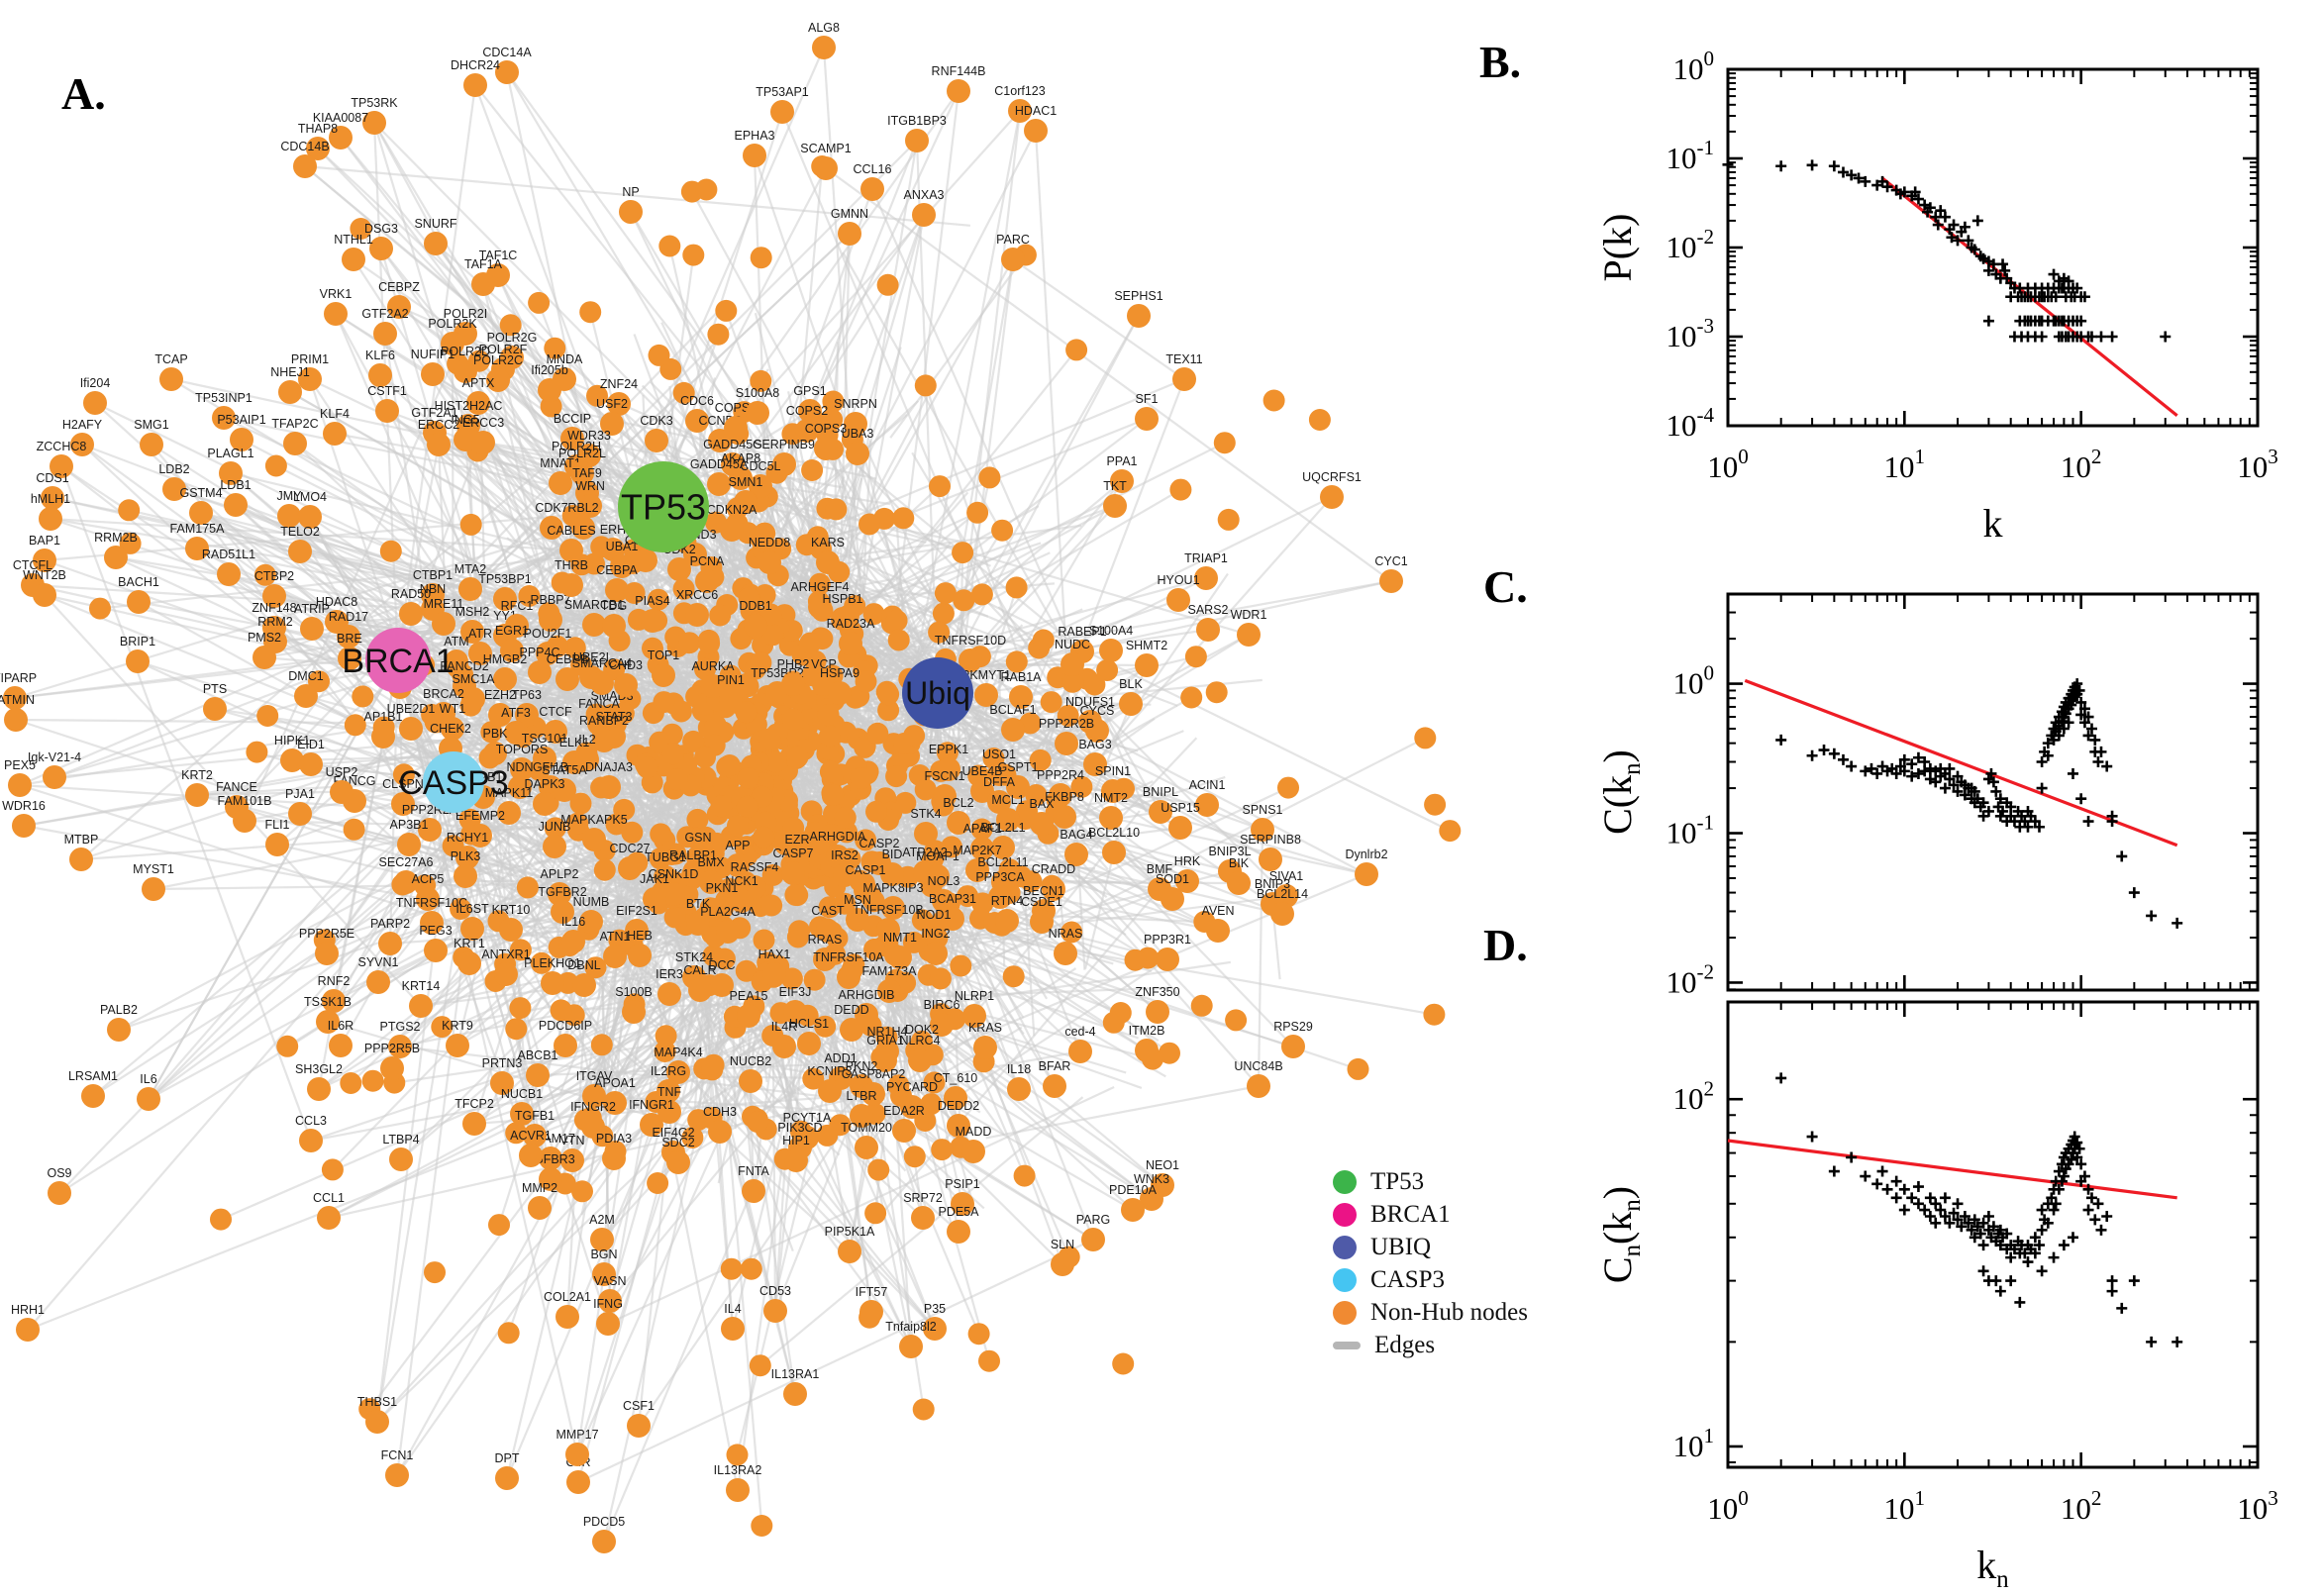 This screenshot has height=1596, width=2323. What do you see at coordinates (574, 742) in the screenshot?
I see `gene-label: ELK1` at bounding box center [574, 742].